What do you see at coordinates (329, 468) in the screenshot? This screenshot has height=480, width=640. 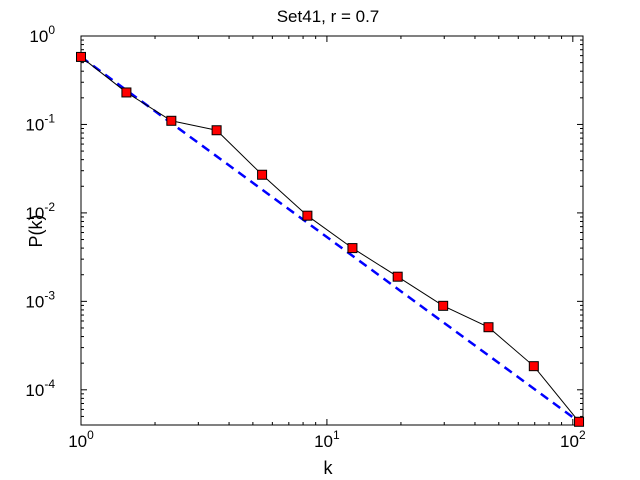 I see `x-axis-label: k` at bounding box center [329, 468].